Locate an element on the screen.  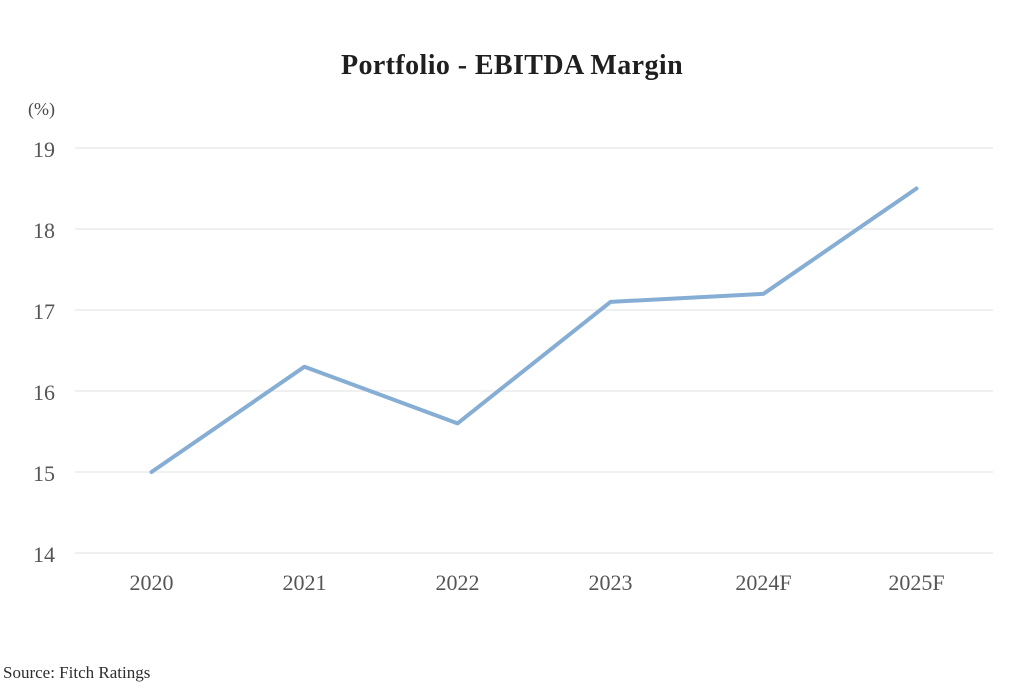
x-axis-label: 2020 is located at coordinates (152, 582).